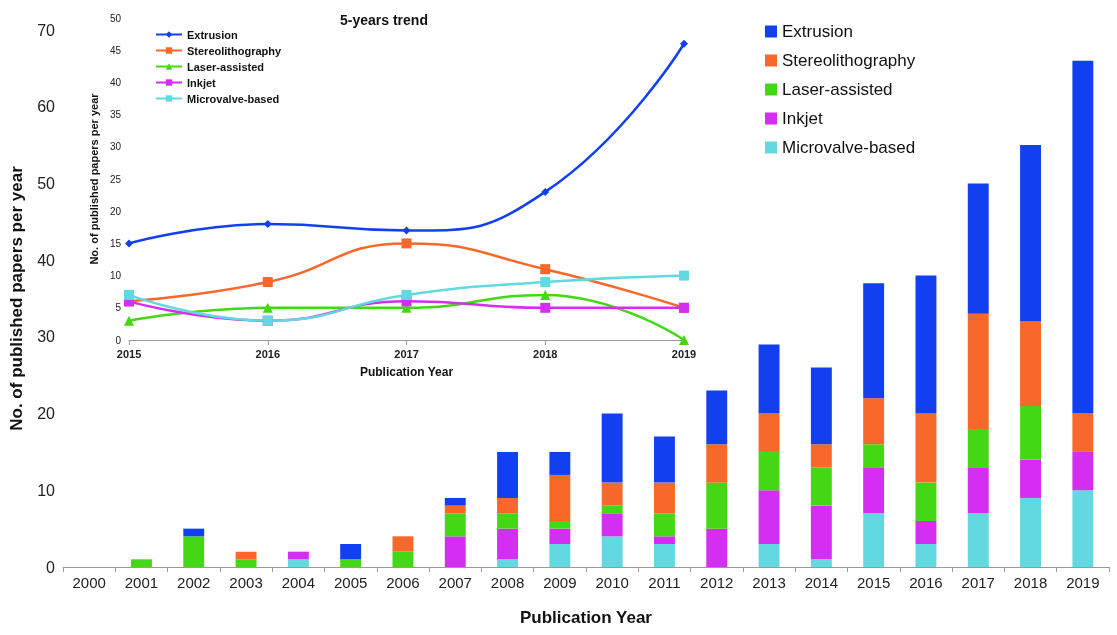  What do you see at coordinates (403, 582) in the screenshot?
I see `x-tick-label: 2006` at bounding box center [403, 582].